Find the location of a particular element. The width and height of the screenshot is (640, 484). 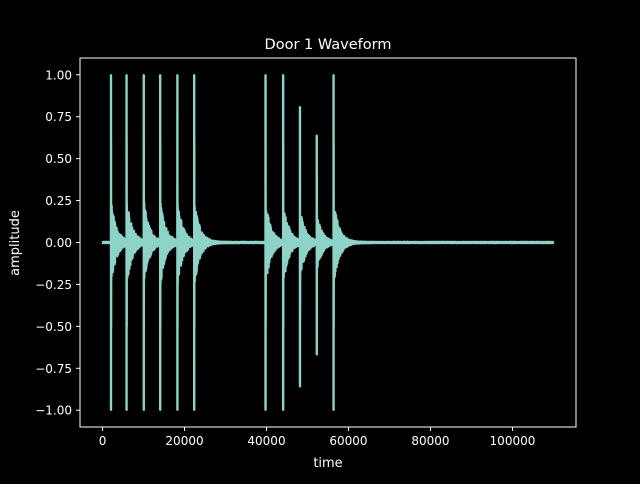

y-tick-label: 0.25 is located at coordinates (58, 201).